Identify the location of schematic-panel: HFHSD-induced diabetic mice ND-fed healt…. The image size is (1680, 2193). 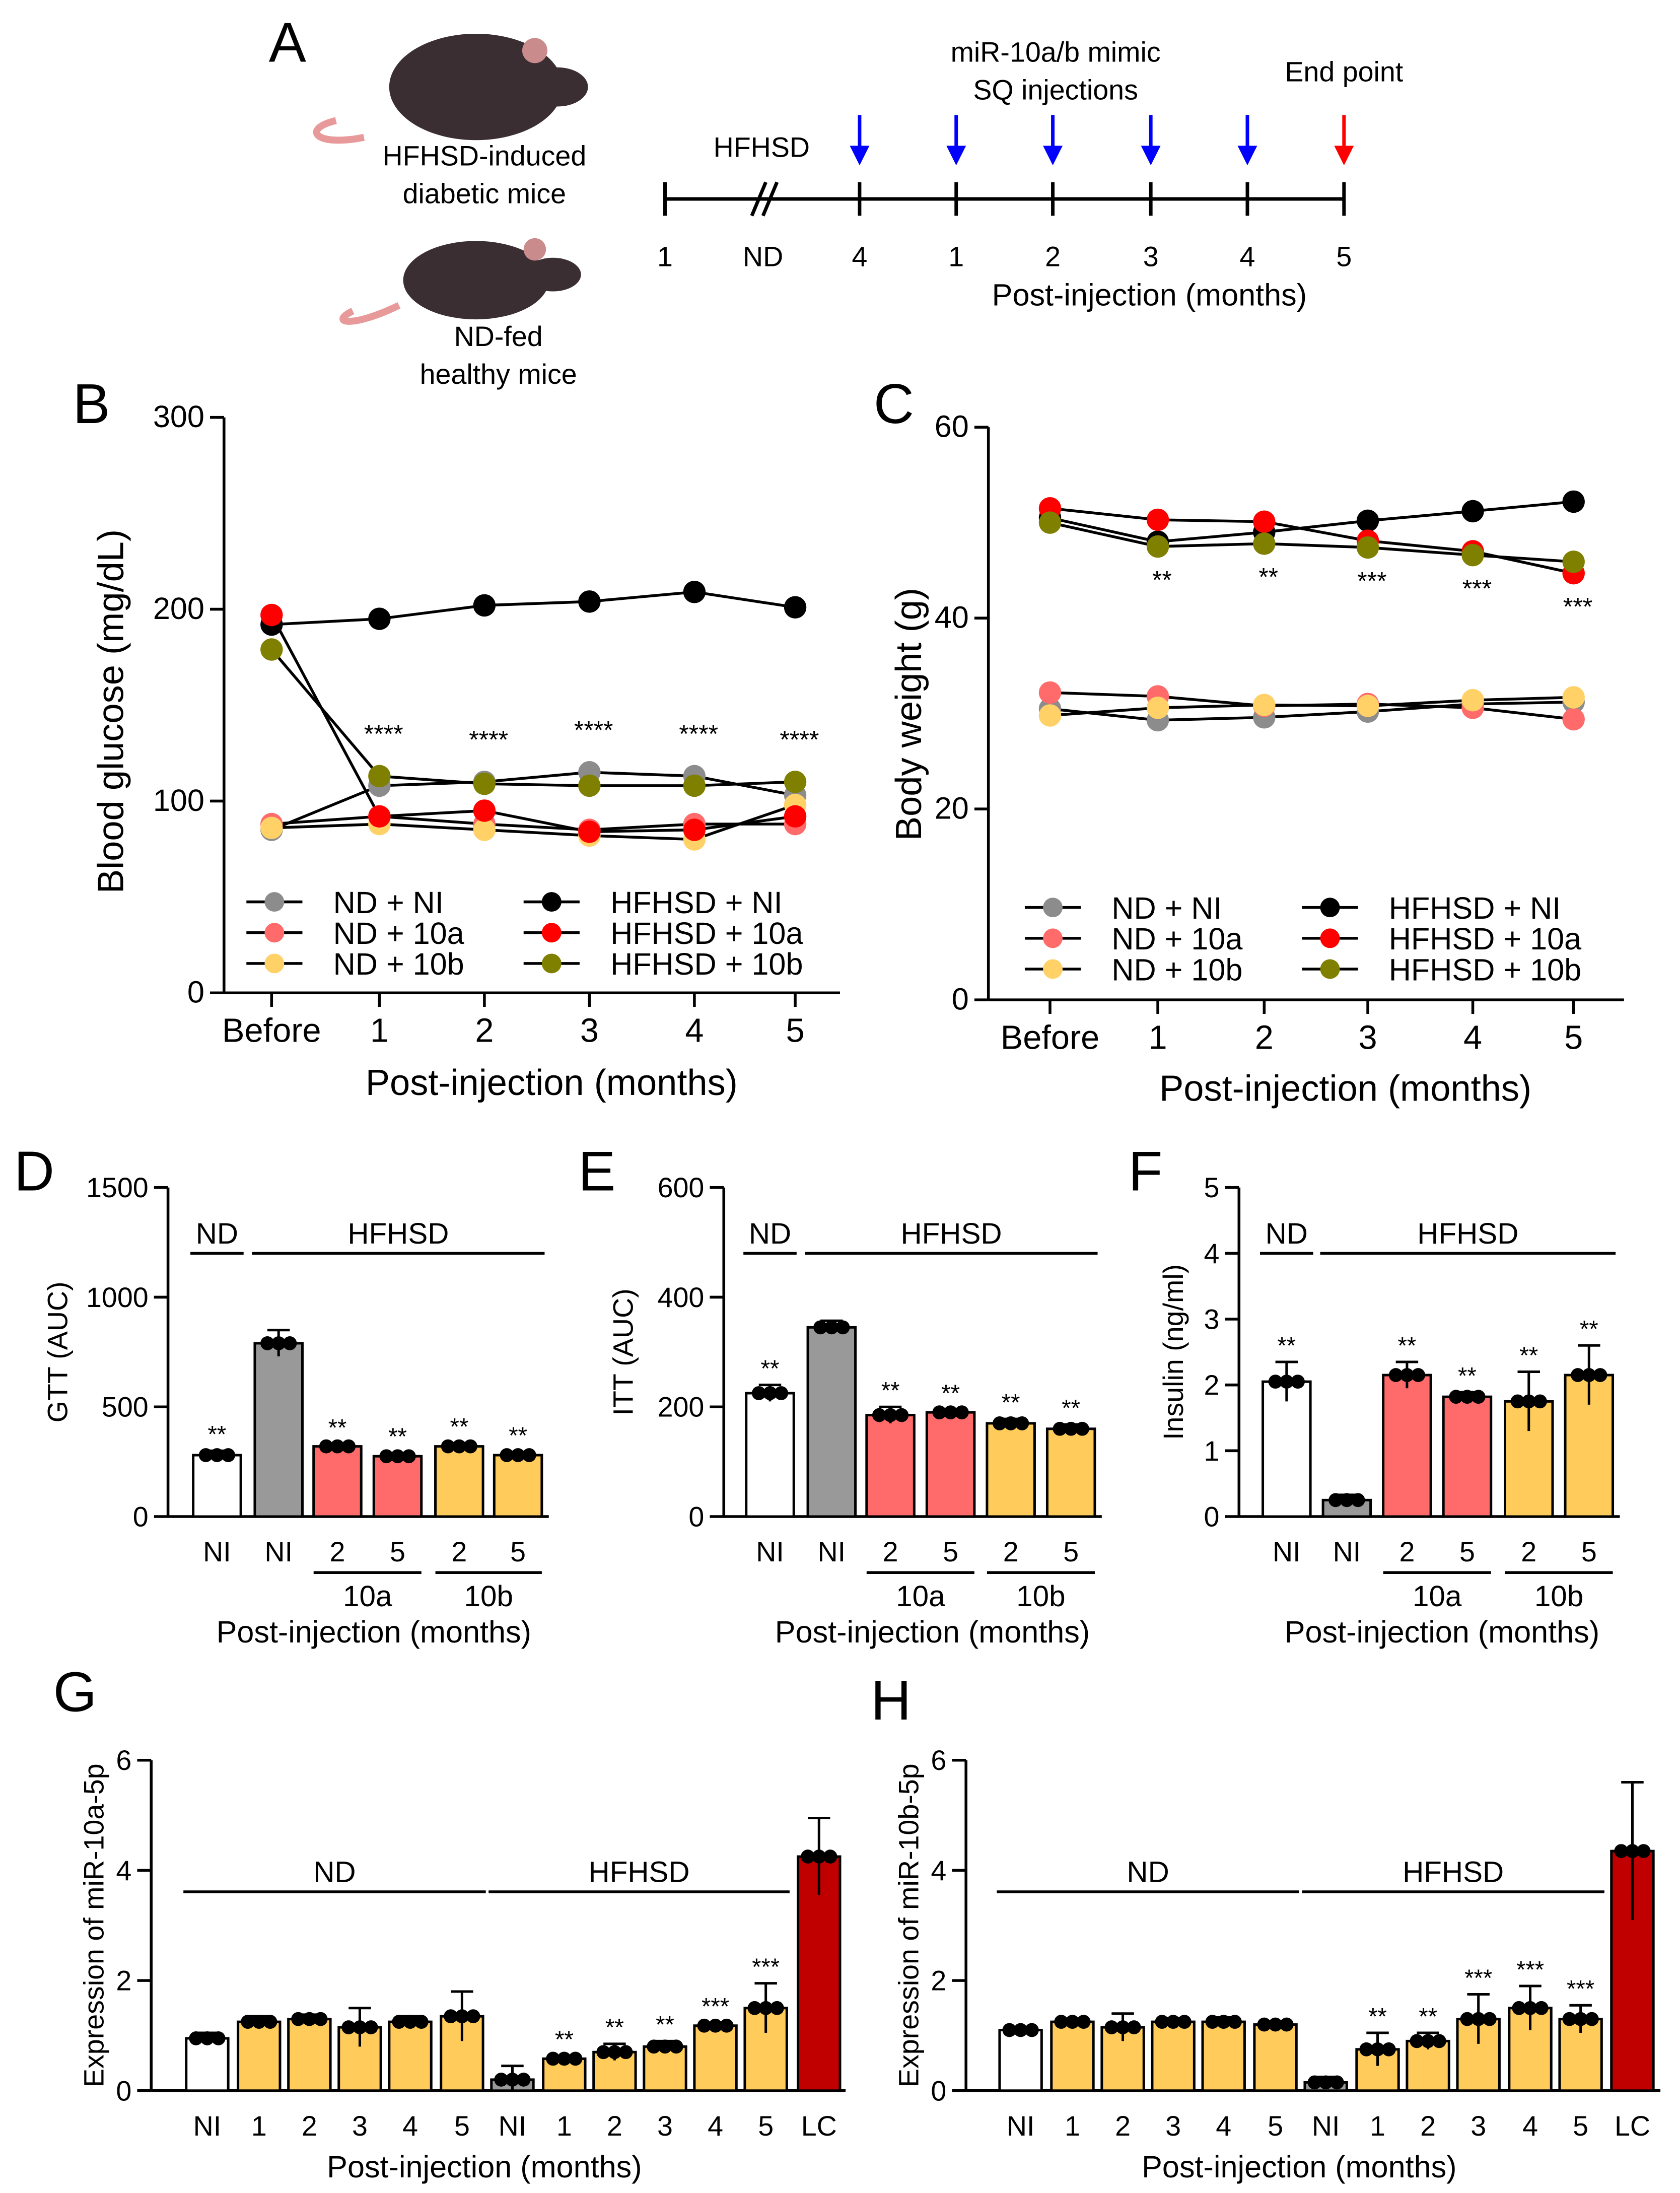
(858, 211).